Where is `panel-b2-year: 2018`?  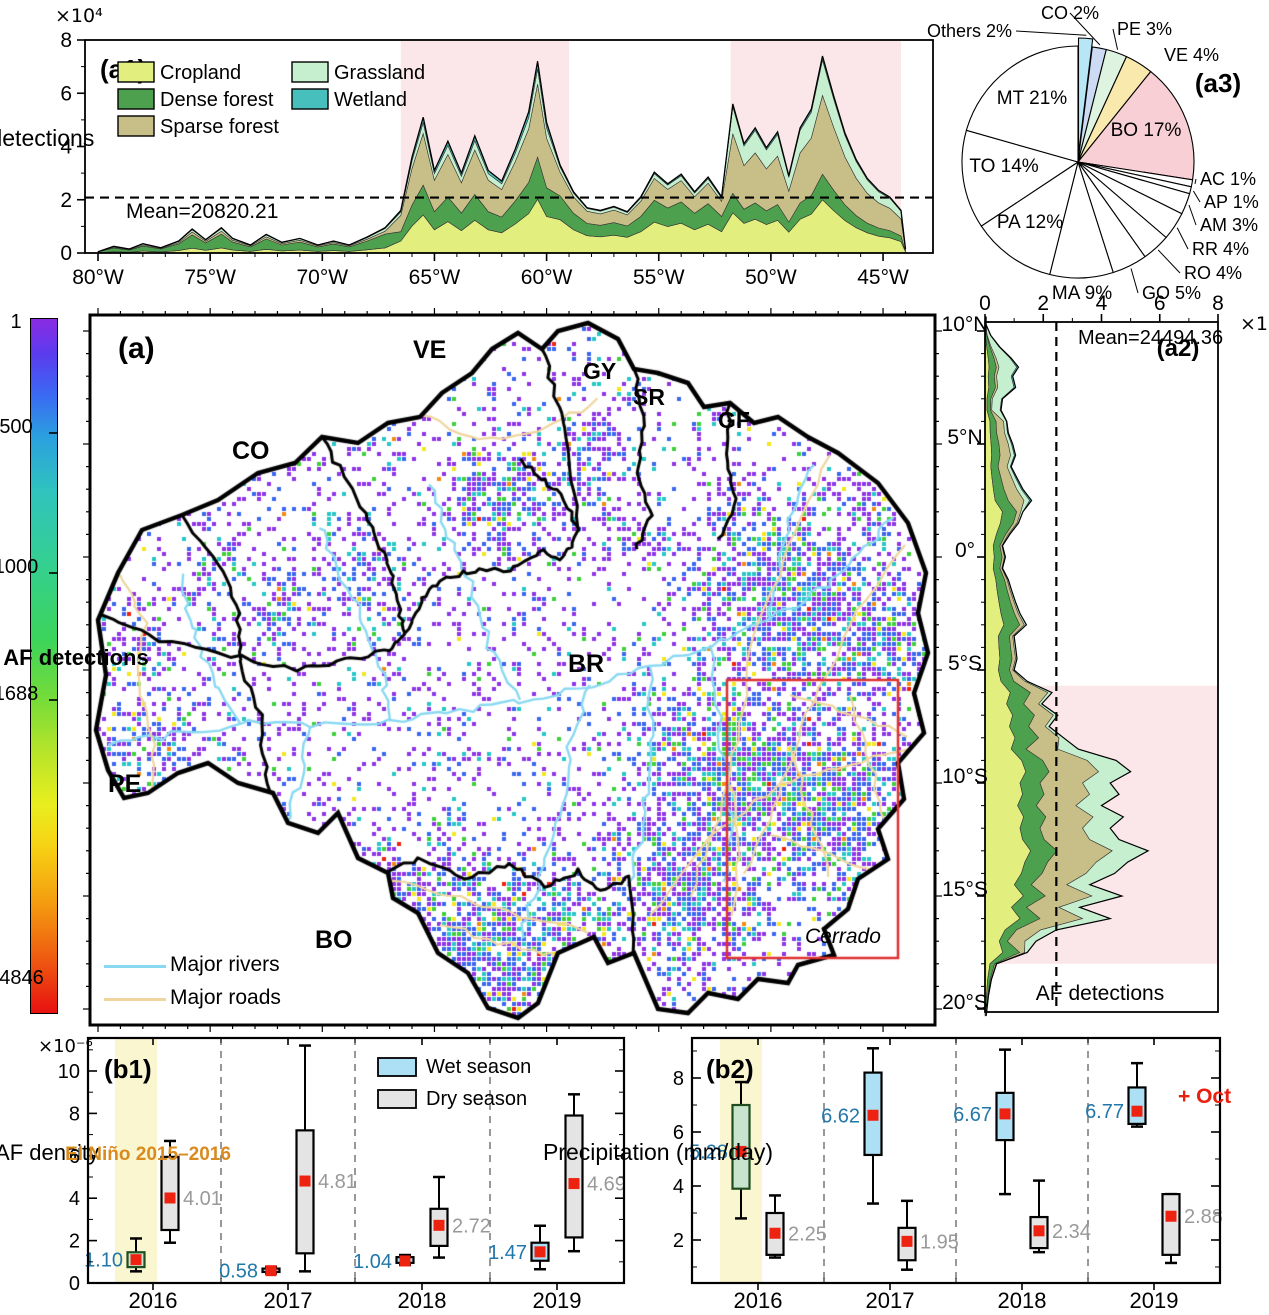
panel-b2-year: 2018 is located at coordinates (1022, 1300).